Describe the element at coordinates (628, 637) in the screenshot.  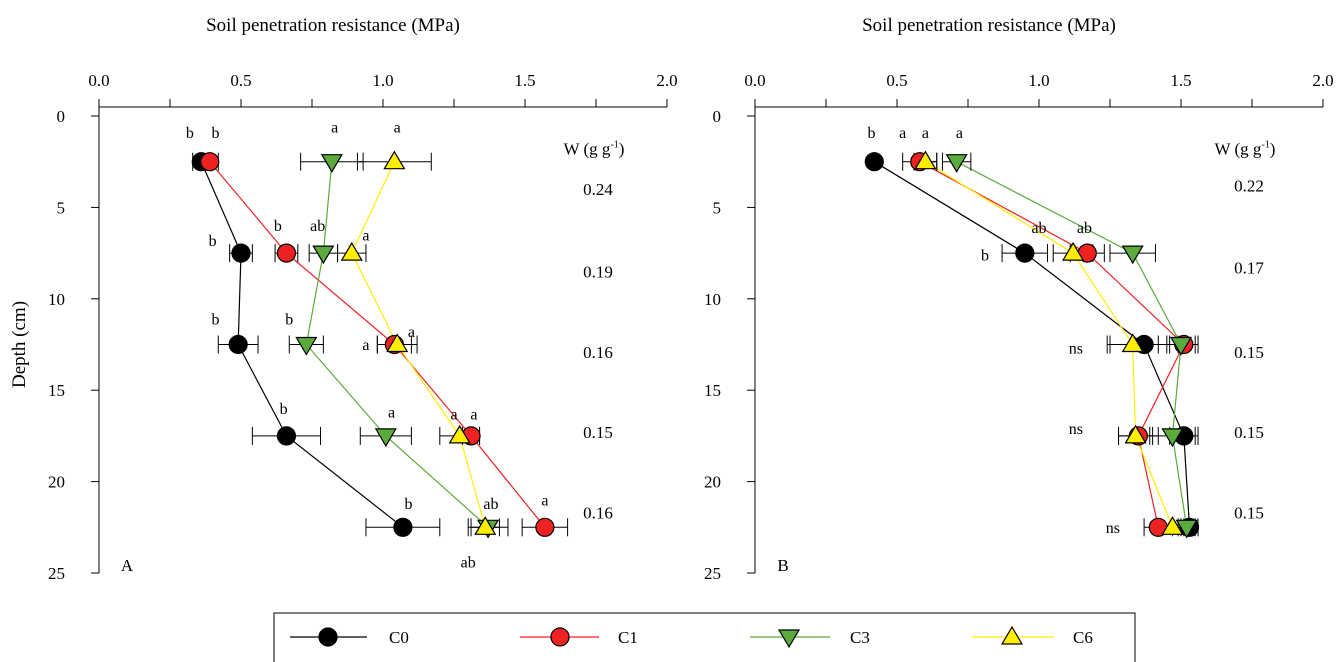
I see `legend-label-c1: C1` at that location.